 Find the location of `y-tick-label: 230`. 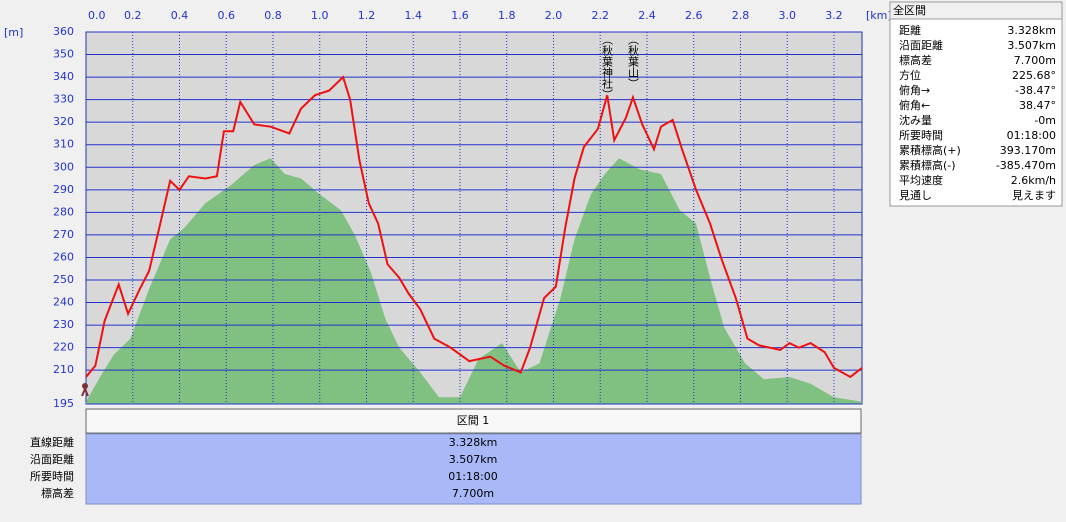

y-tick-label: 230 is located at coordinates (63, 324).